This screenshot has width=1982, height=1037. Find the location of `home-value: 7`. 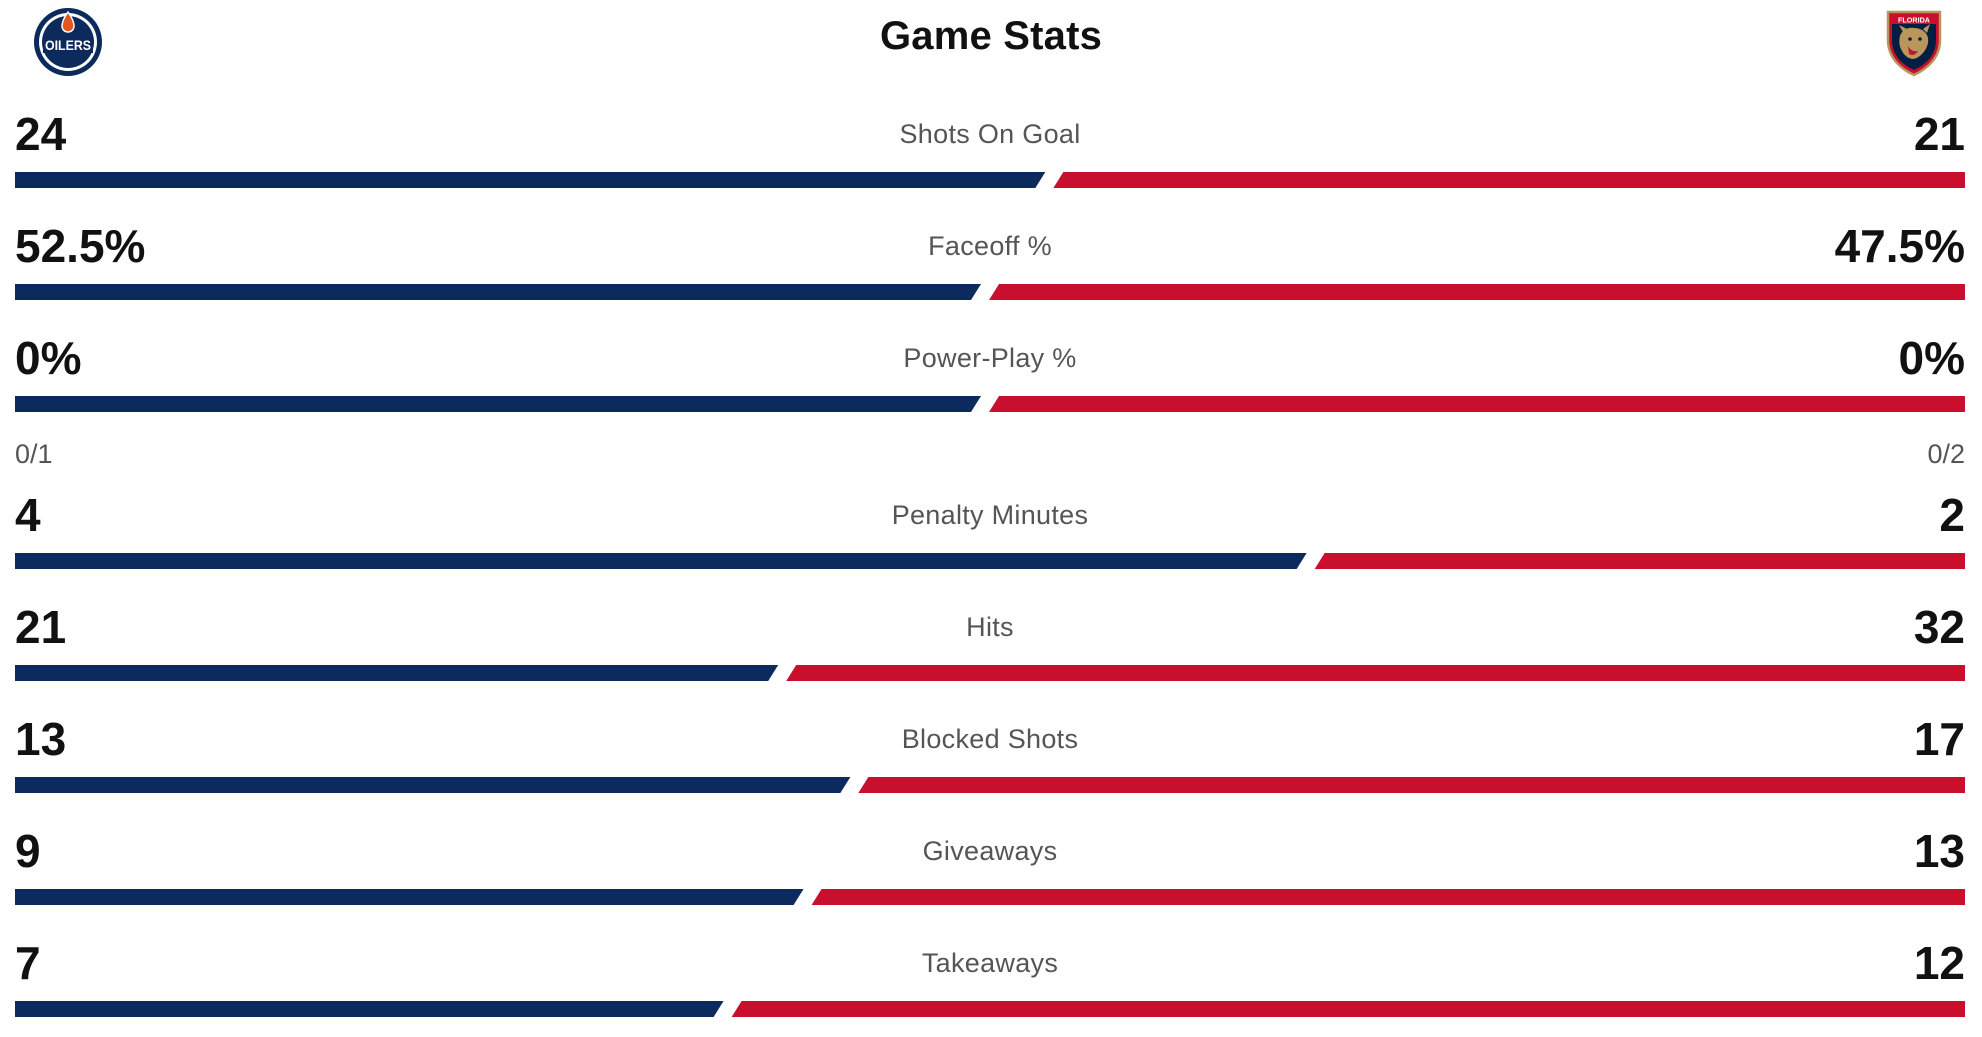

home-value: 7 is located at coordinates (28, 963).